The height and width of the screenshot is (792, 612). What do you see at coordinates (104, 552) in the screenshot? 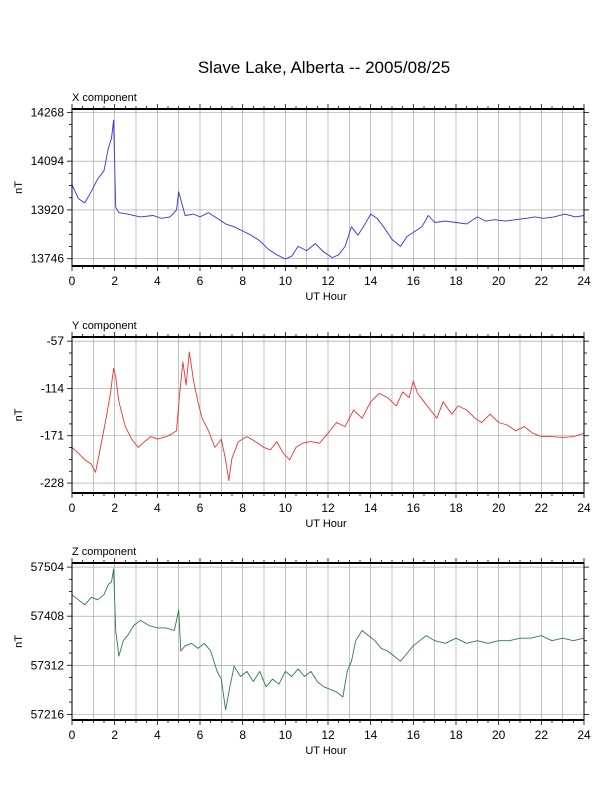
I see `panel-title: Z component` at bounding box center [104, 552].